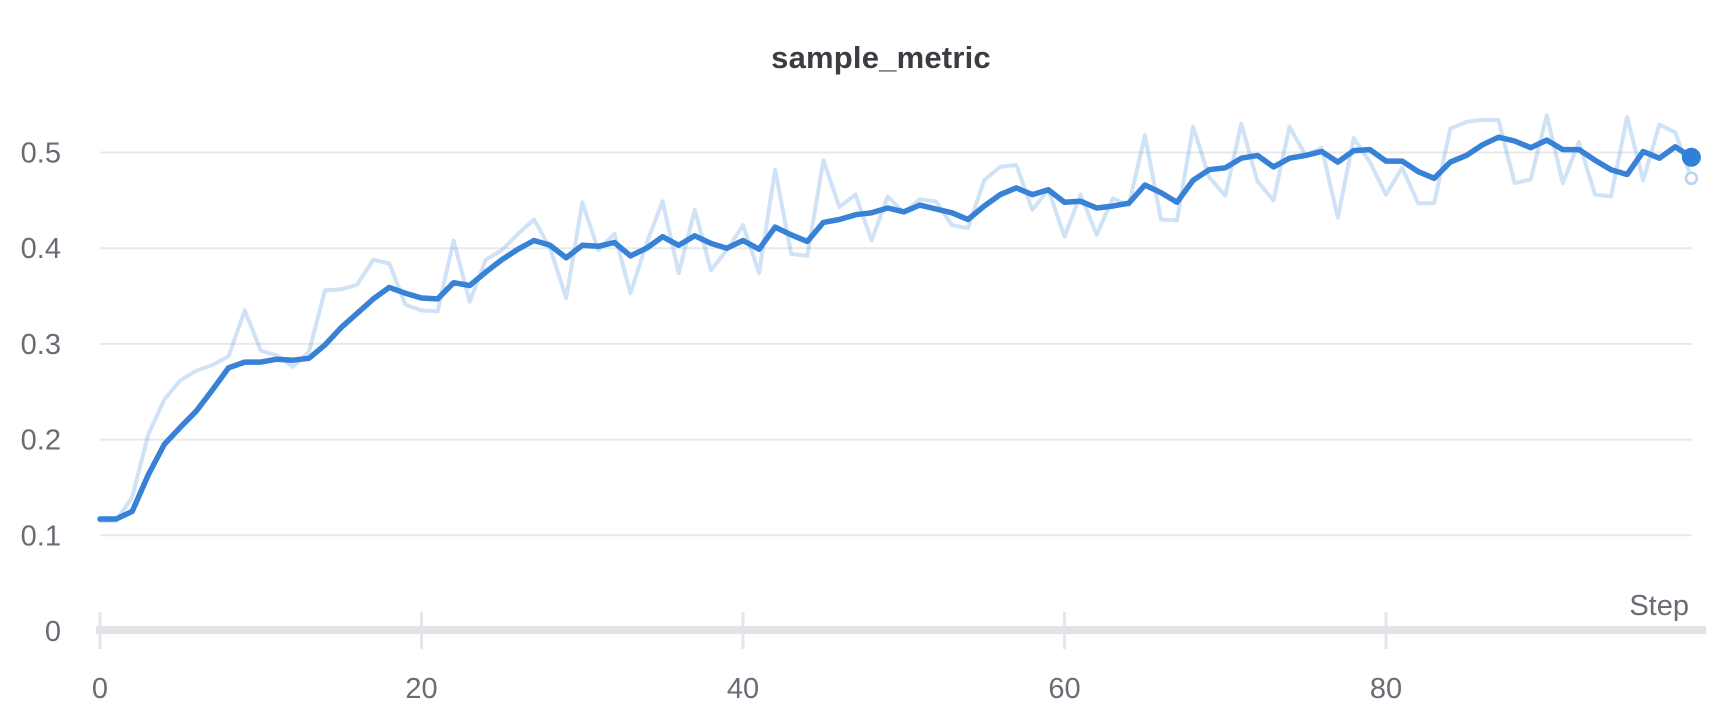 Image resolution: width=1724 pixels, height=722 pixels. What do you see at coordinates (1064, 689) in the screenshot?
I see `x-tick-label: 60` at bounding box center [1064, 689].